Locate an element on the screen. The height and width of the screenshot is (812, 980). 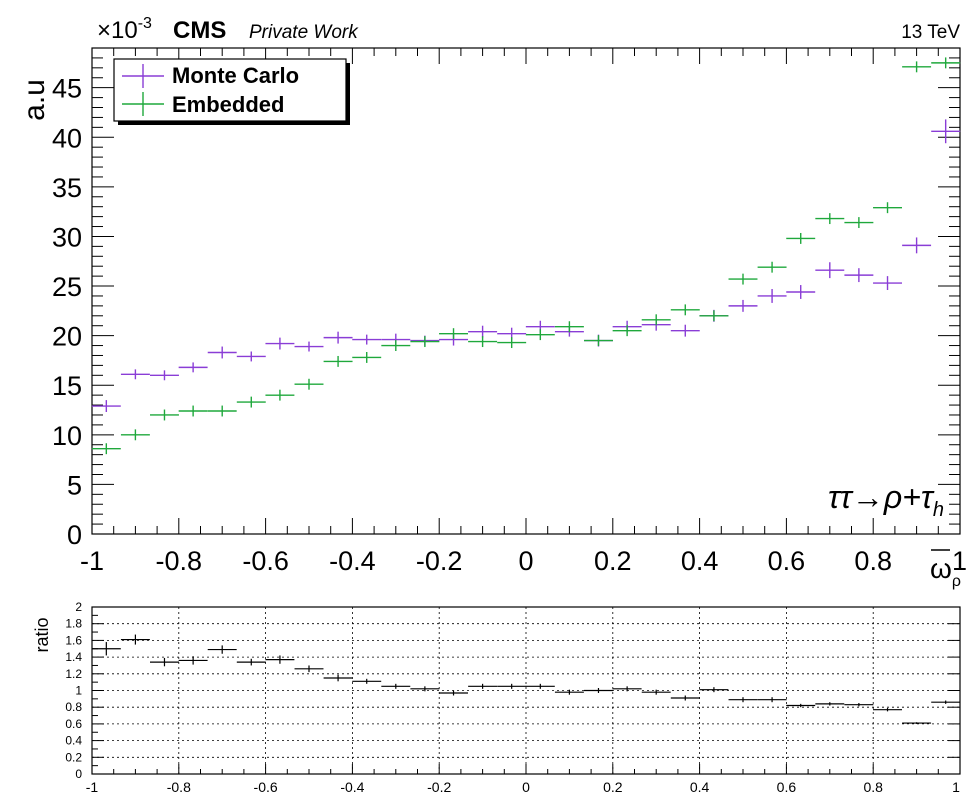
legend: Monte Carlo Embedded is located at coordinates (231, 91).